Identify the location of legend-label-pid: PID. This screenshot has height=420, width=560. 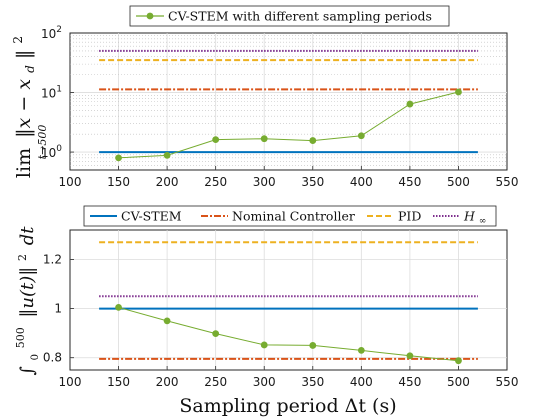
(409, 216).